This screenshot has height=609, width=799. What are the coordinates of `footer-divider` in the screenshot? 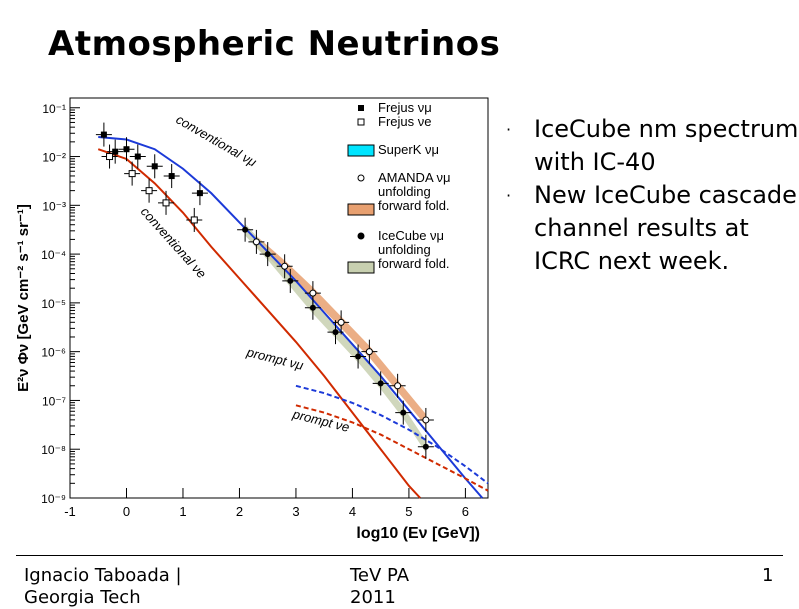 It's located at (399, 555).